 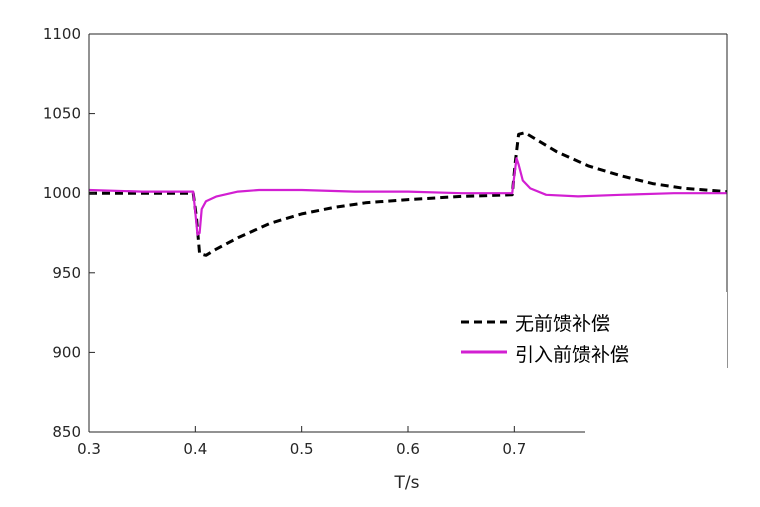 I want to click on x-tick-label: 0.5, so click(x=302, y=449).